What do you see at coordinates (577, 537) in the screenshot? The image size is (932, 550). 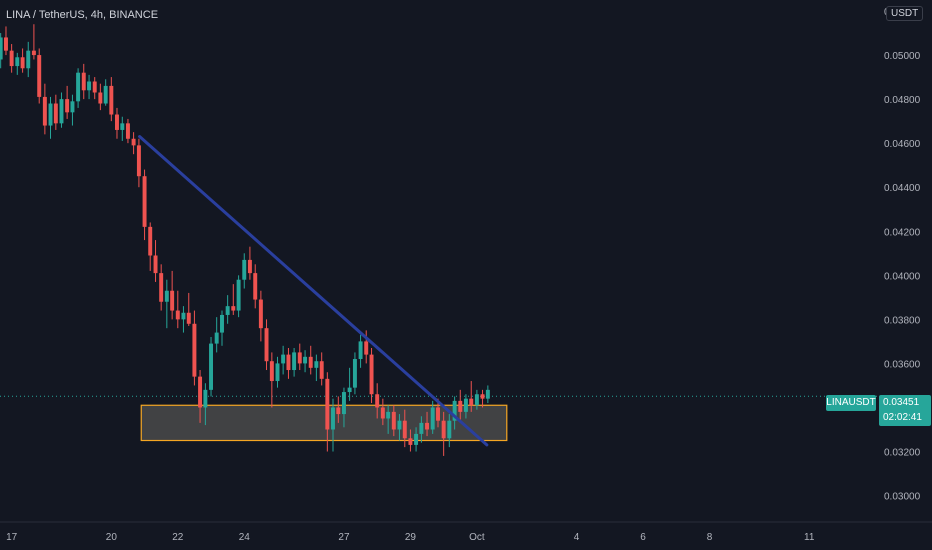 I see `x-tick-label: 4` at bounding box center [577, 537].